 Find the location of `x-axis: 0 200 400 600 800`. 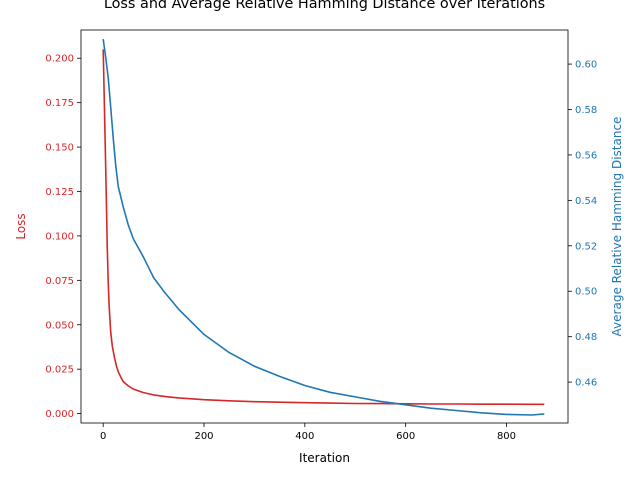

x-axis: 0 200 400 600 800 is located at coordinates (308, 432).